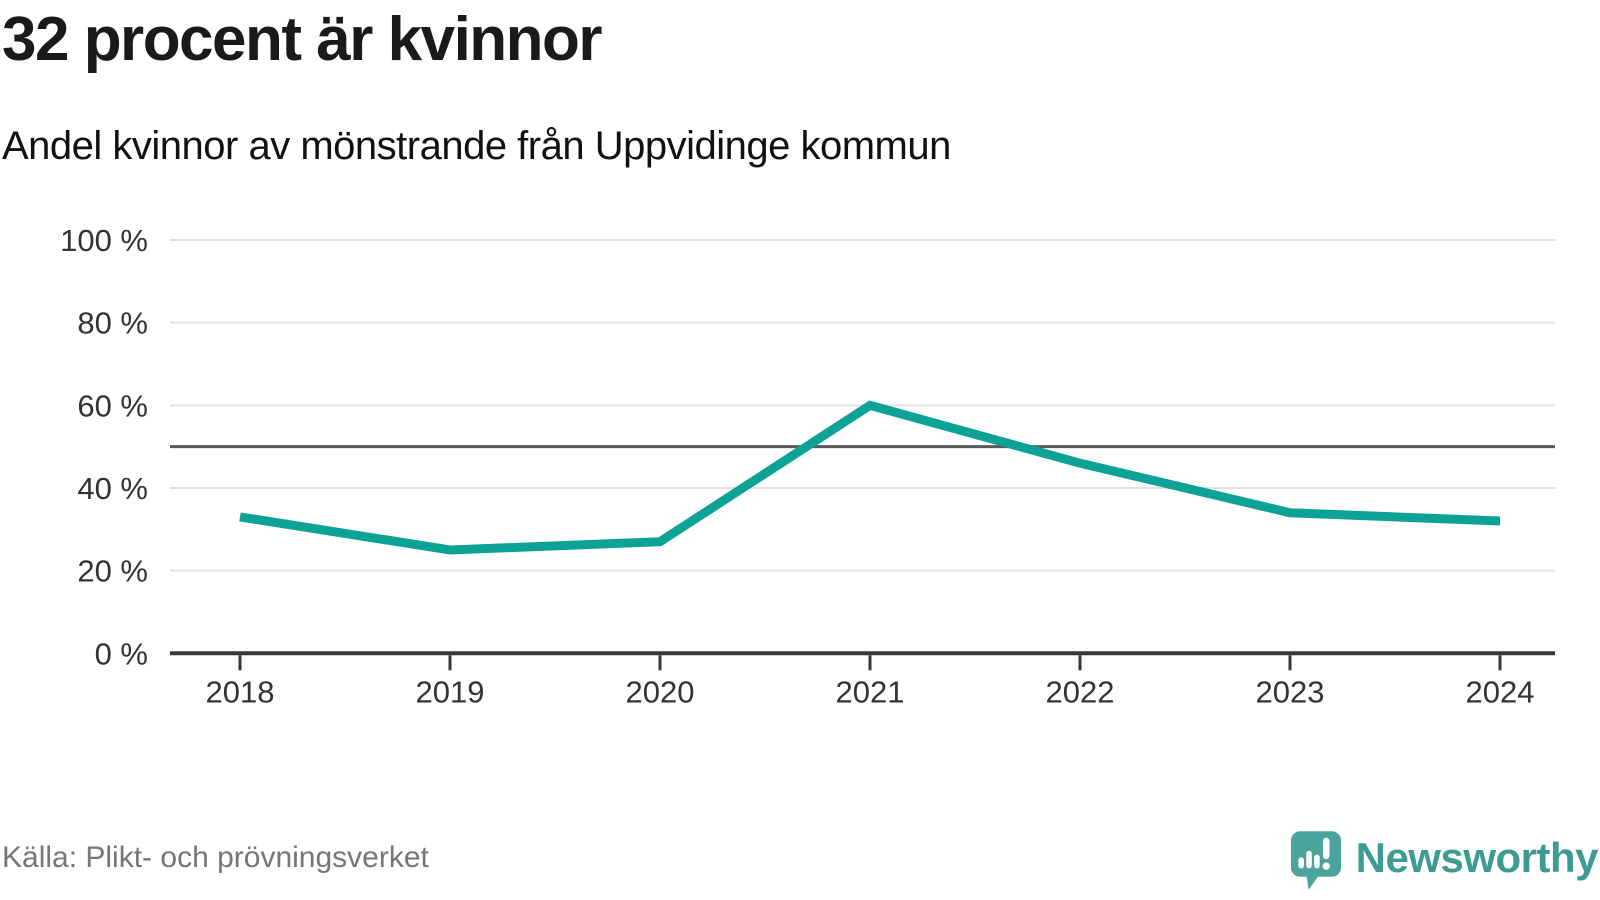 The height and width of the screenshot is (900, 1600). What do you see at coordinates (1326, 866) in the screenshot?
I see `logo-exclamation-dot` at bounding box center [1326, 866].